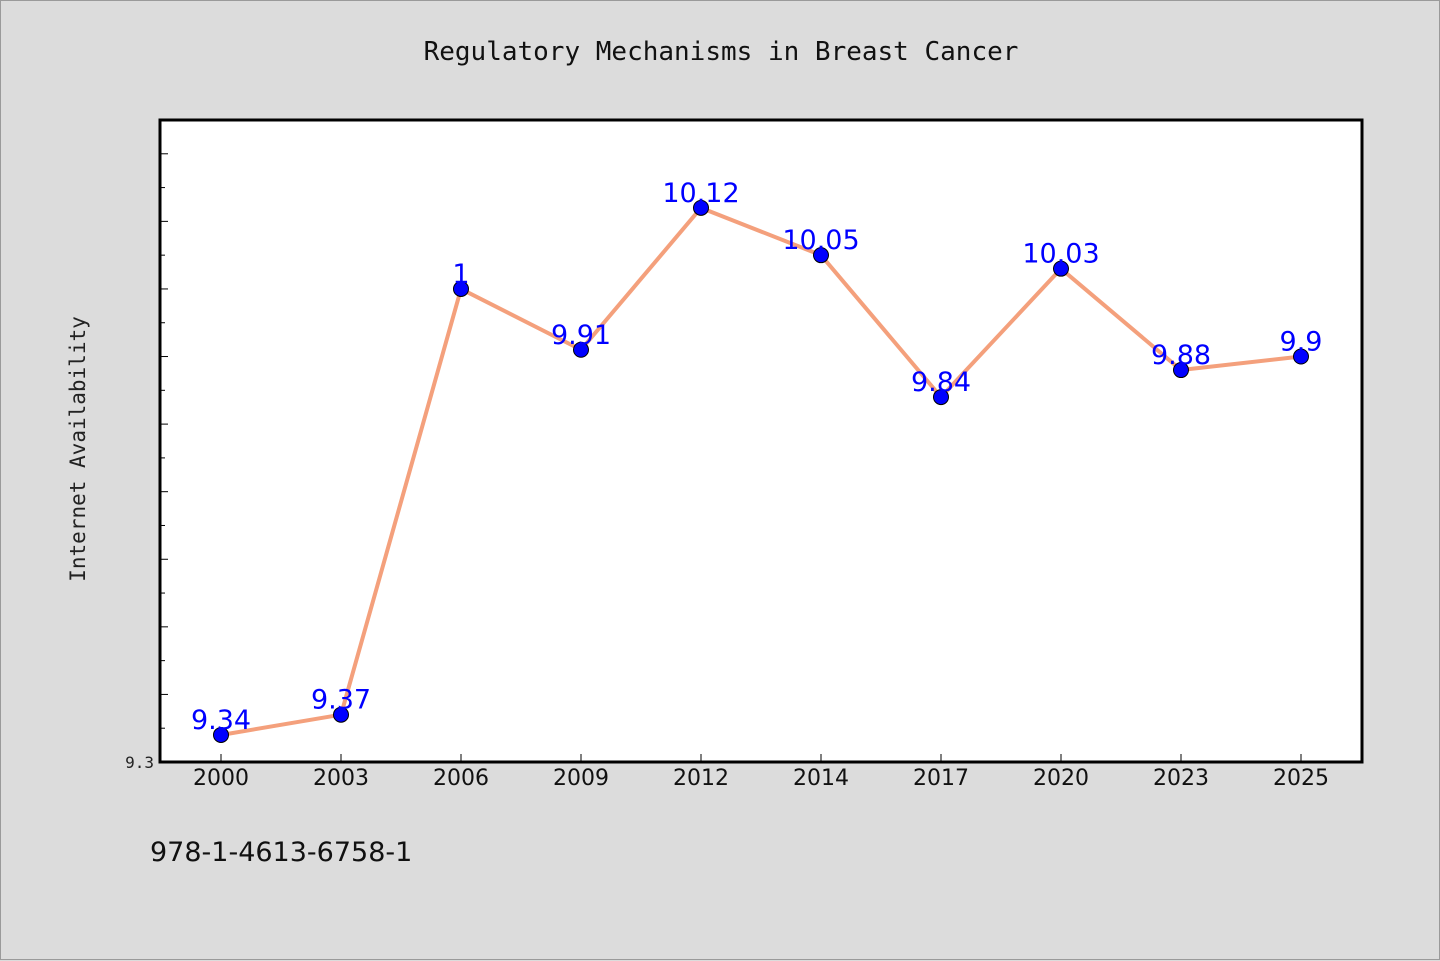 This screenshot has height=961, width=1440. Describe the element at coordinates (581, 778) in the screenshot. I see `x-tick-label: 2009` at that location.